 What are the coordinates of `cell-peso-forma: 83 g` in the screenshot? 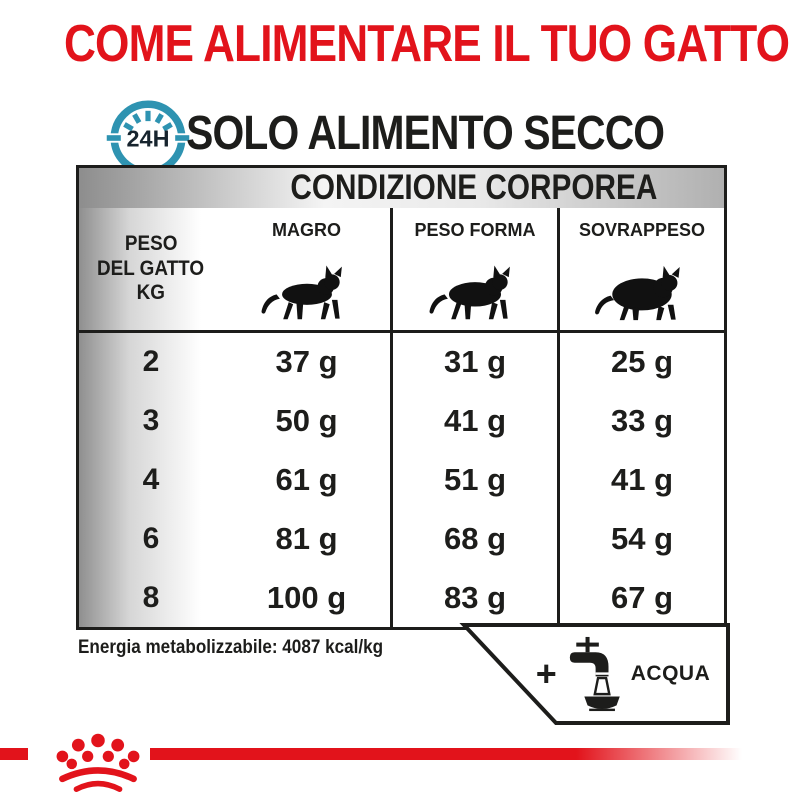 It's located at (473, 597).